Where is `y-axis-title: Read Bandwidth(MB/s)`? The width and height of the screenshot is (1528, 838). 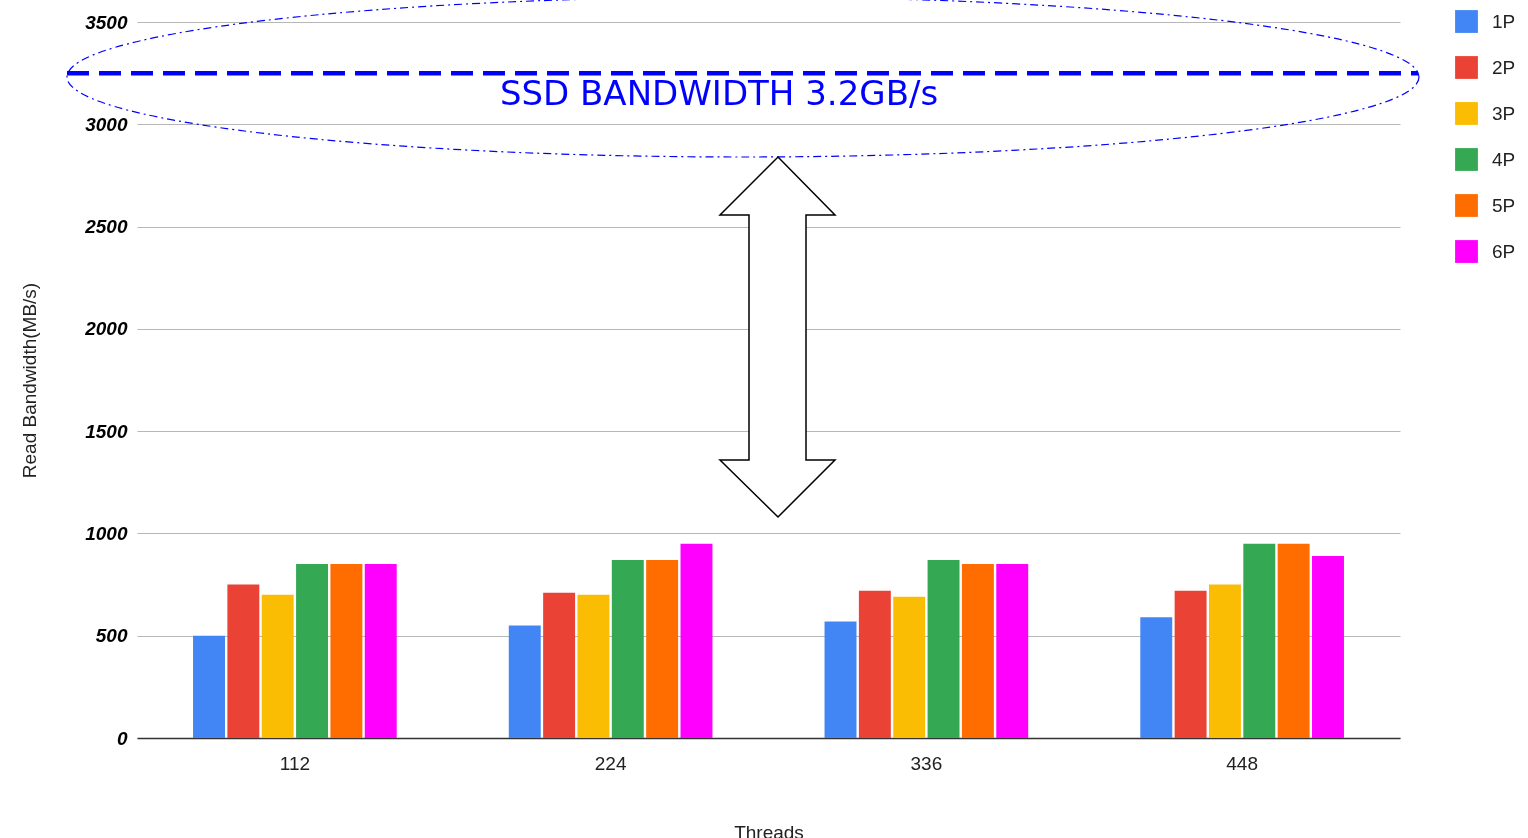
y-axis-title: Read Bandwidth(MB/s) is located at coordinates (30, 380).